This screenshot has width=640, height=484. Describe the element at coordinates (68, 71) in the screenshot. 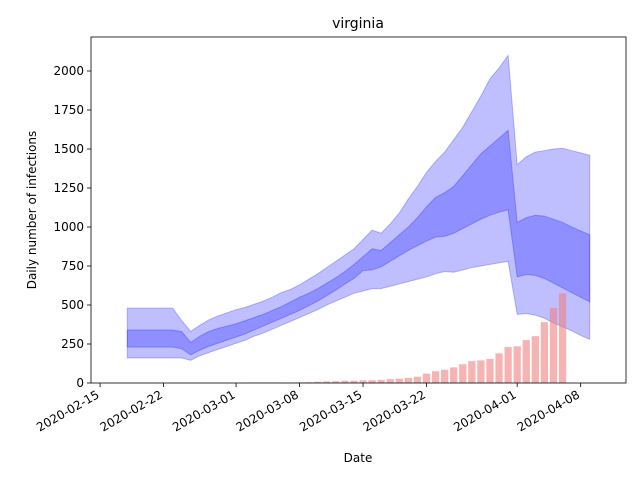

I see `y-tick-label: 2000` at that location.